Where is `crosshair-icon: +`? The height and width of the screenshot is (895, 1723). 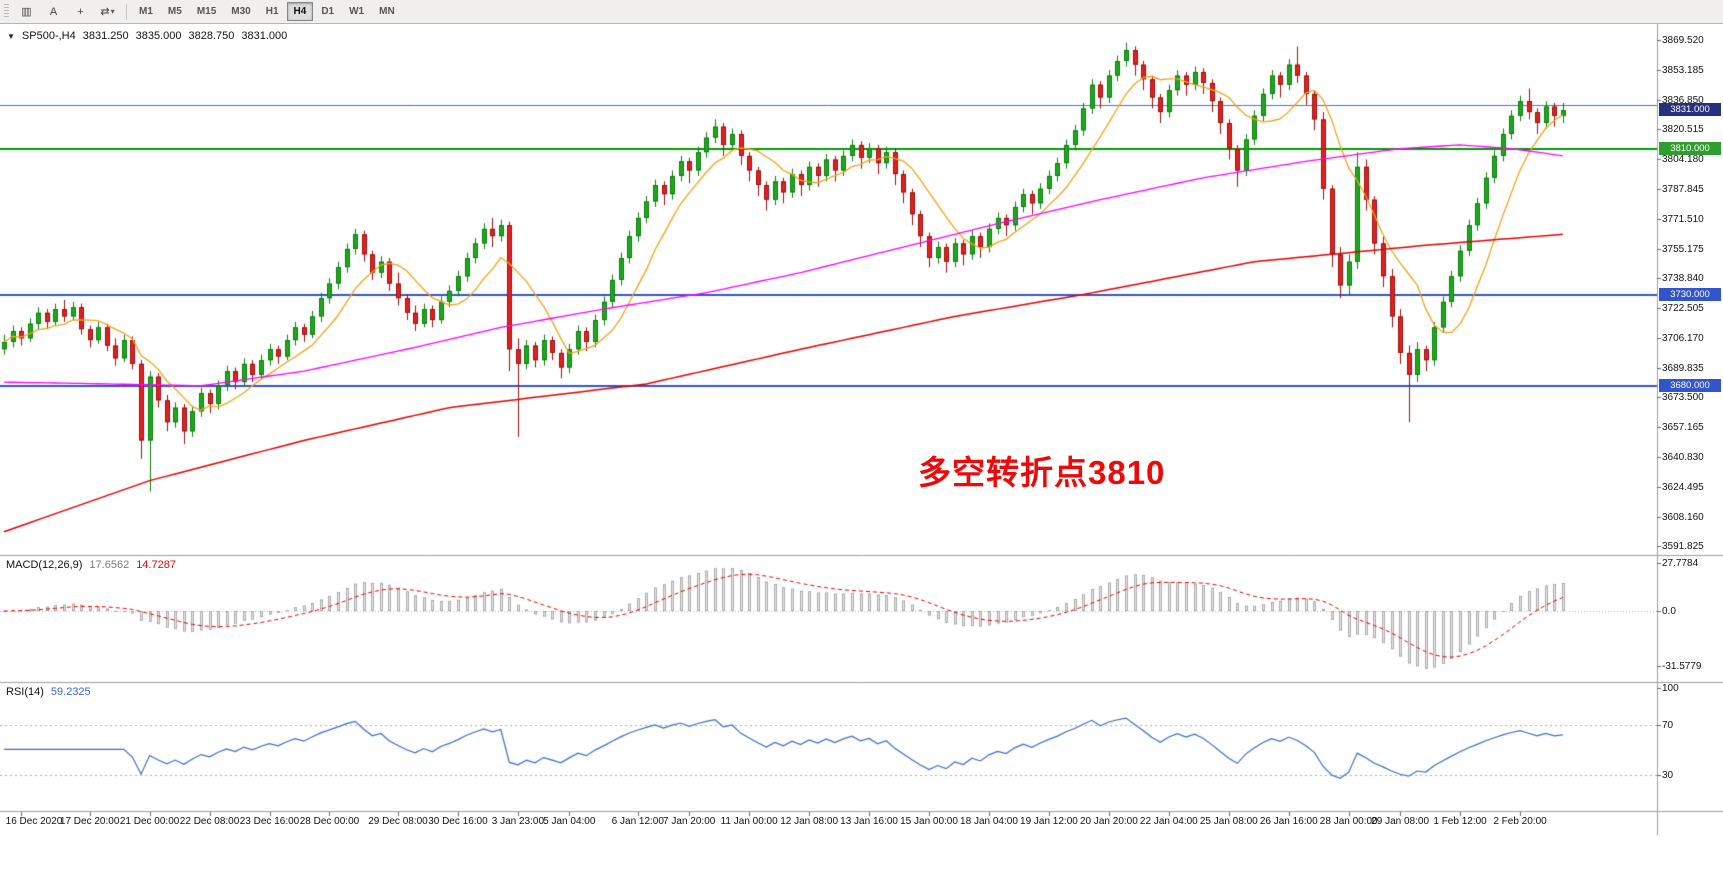
crosshair-icon: + is located at coordinates (80, 11).